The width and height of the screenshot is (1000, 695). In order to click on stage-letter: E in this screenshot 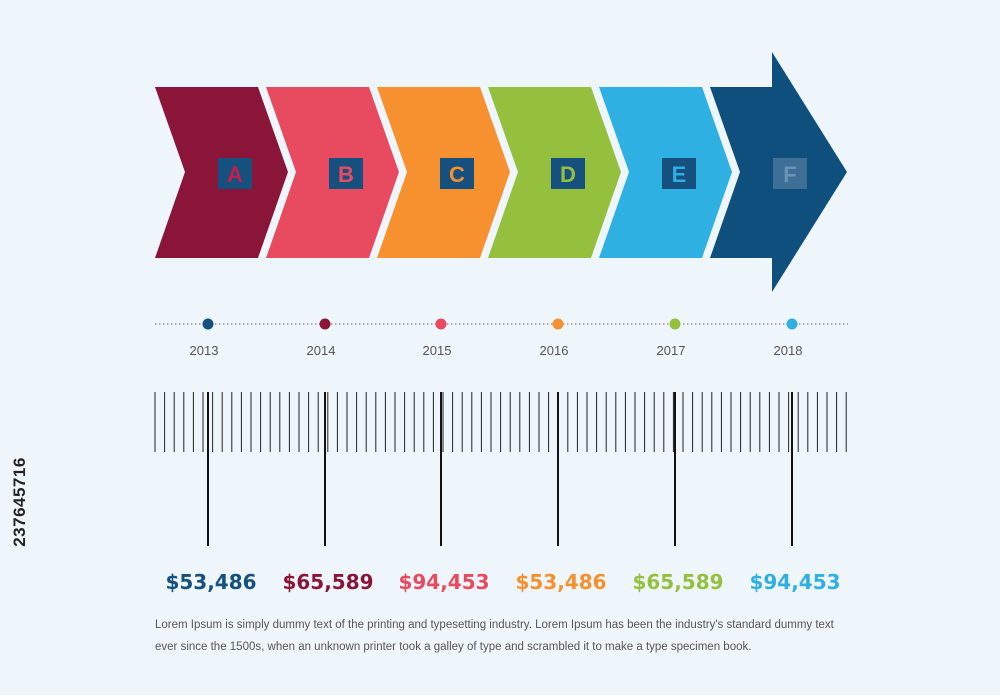, I will do `click(679, 174)`.